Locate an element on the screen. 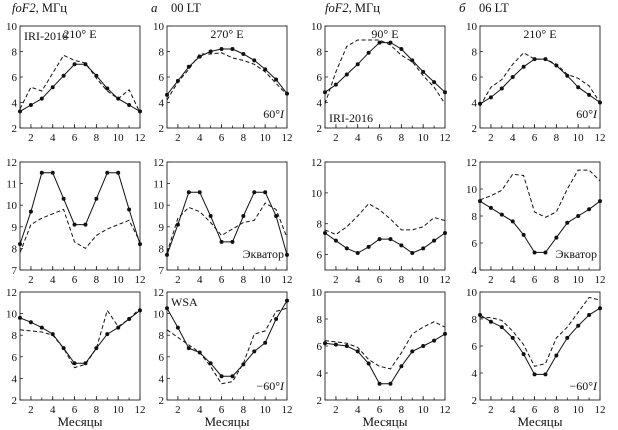 The height and width of the screenshot is (430, 618). x-tick-label: 12 is located at coordinates (287, 410).